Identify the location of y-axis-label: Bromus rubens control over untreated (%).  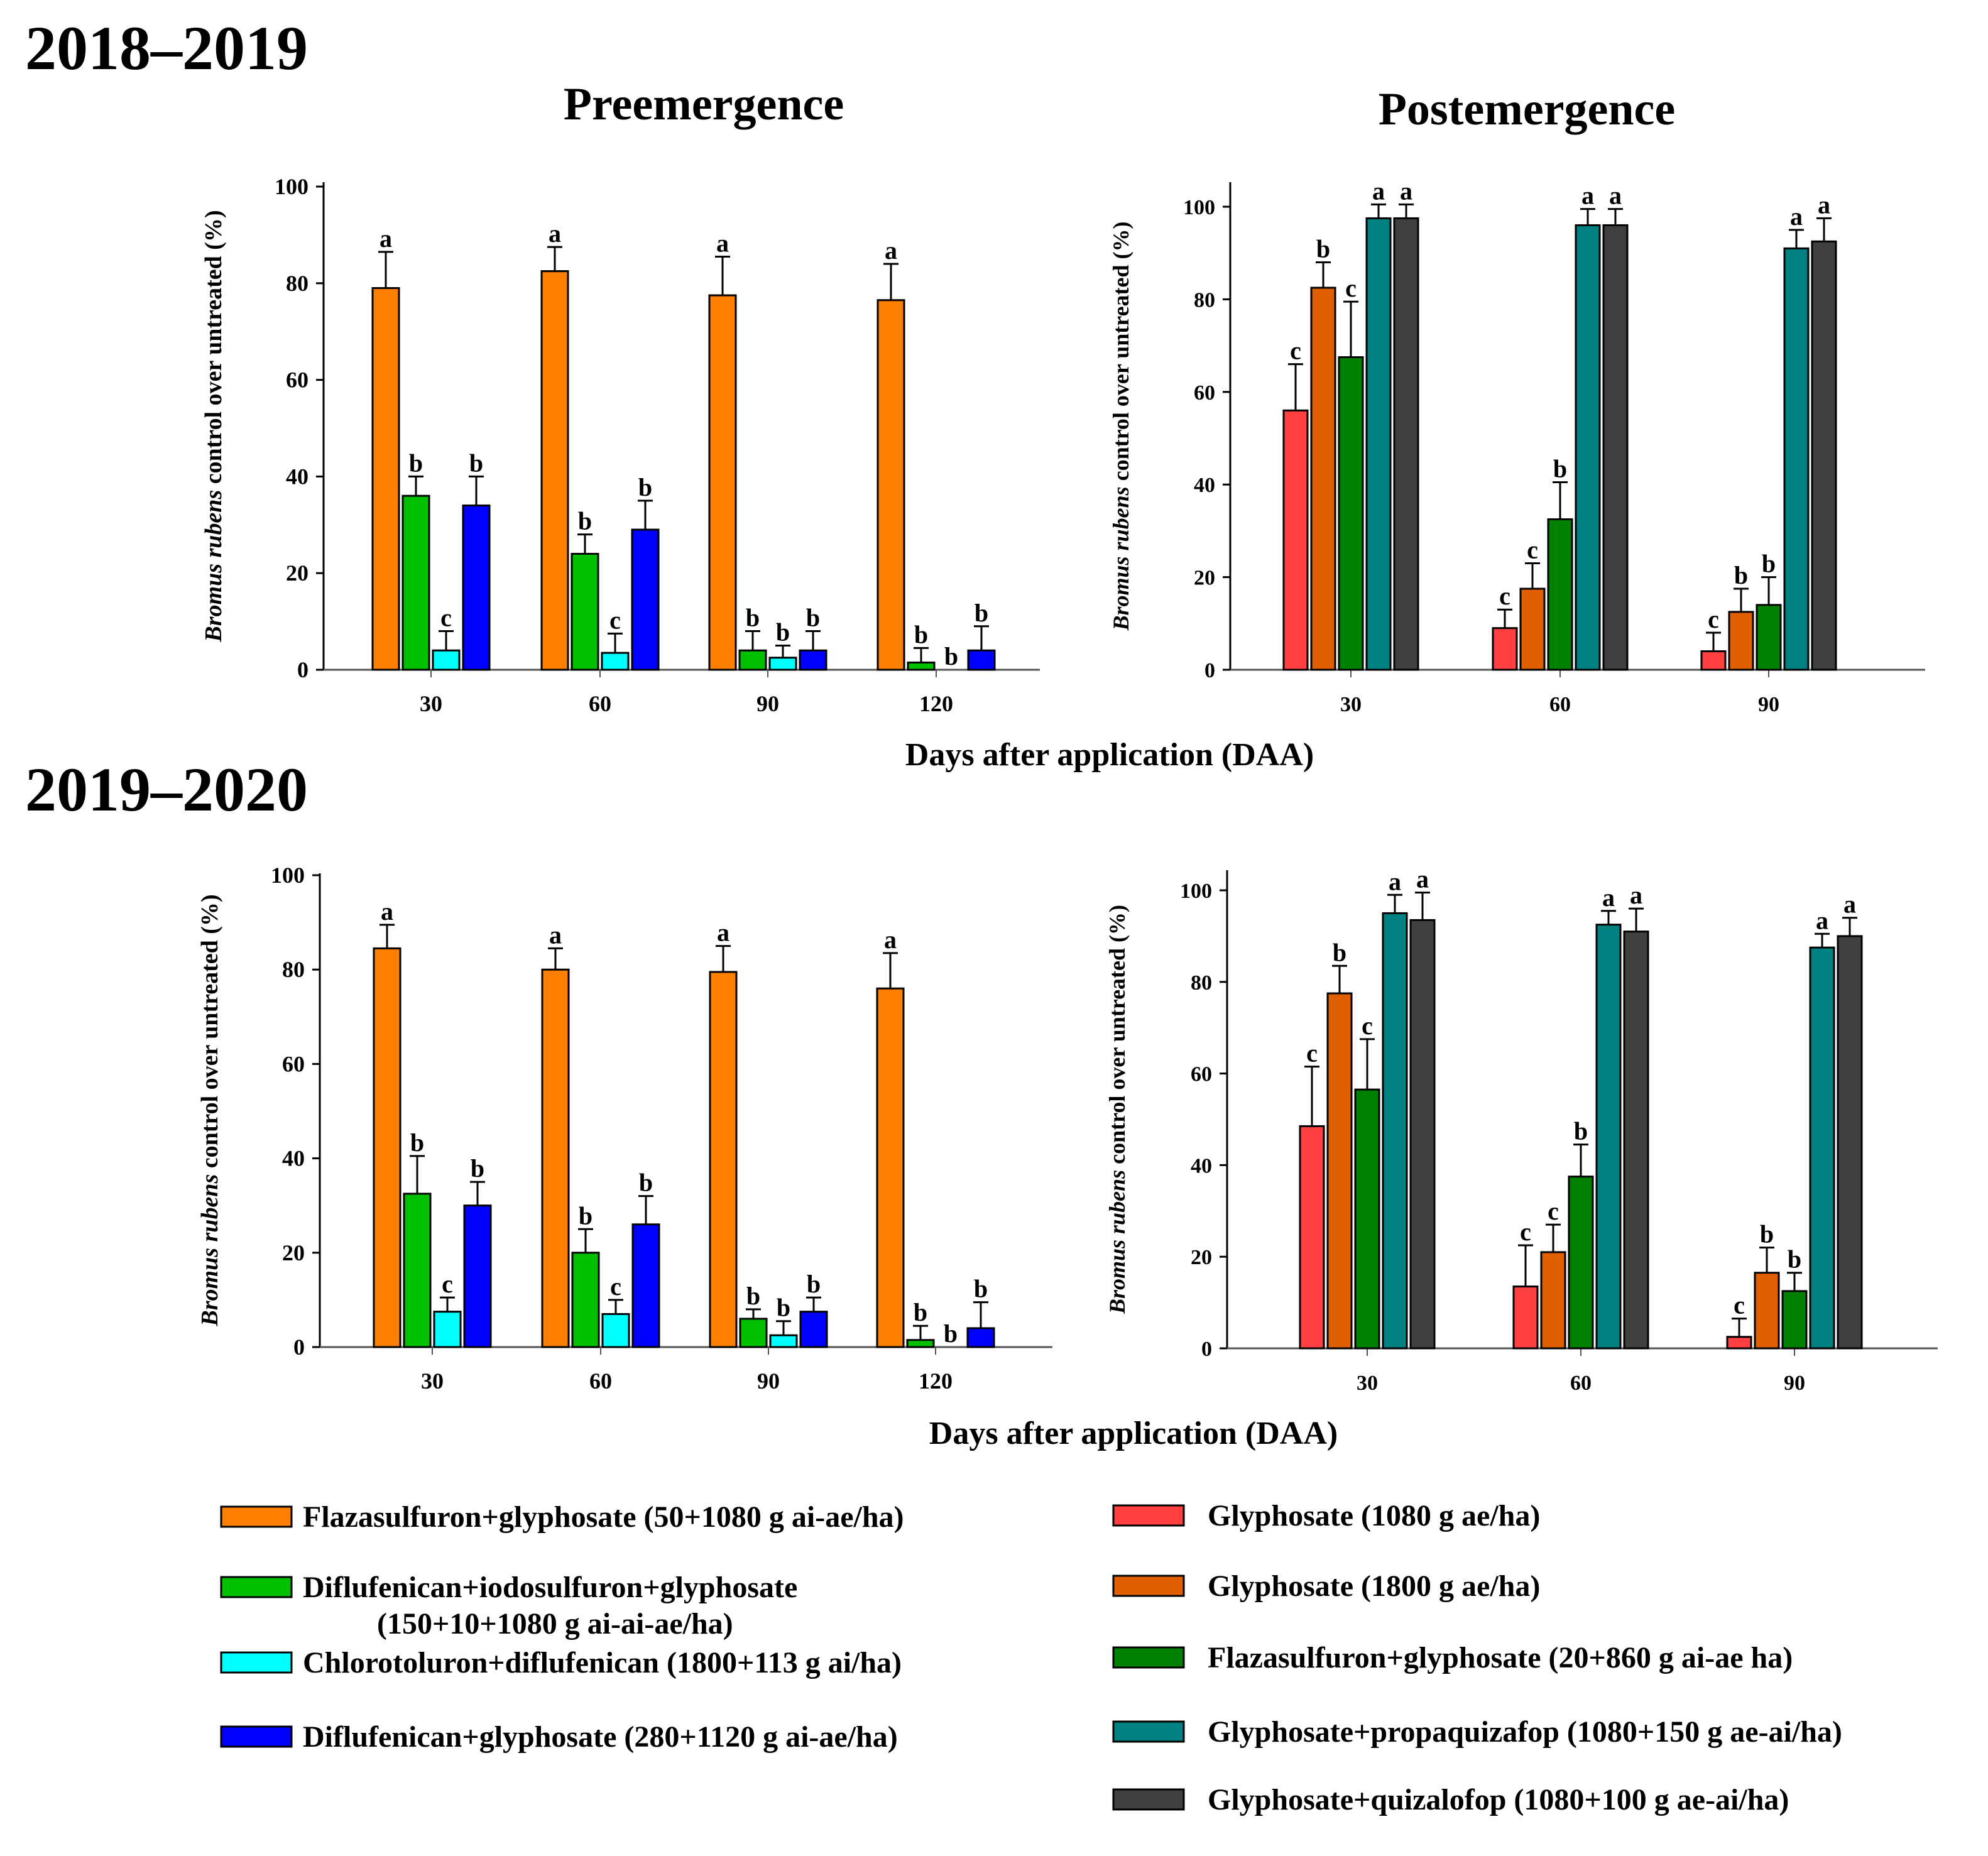
(210, 1110).